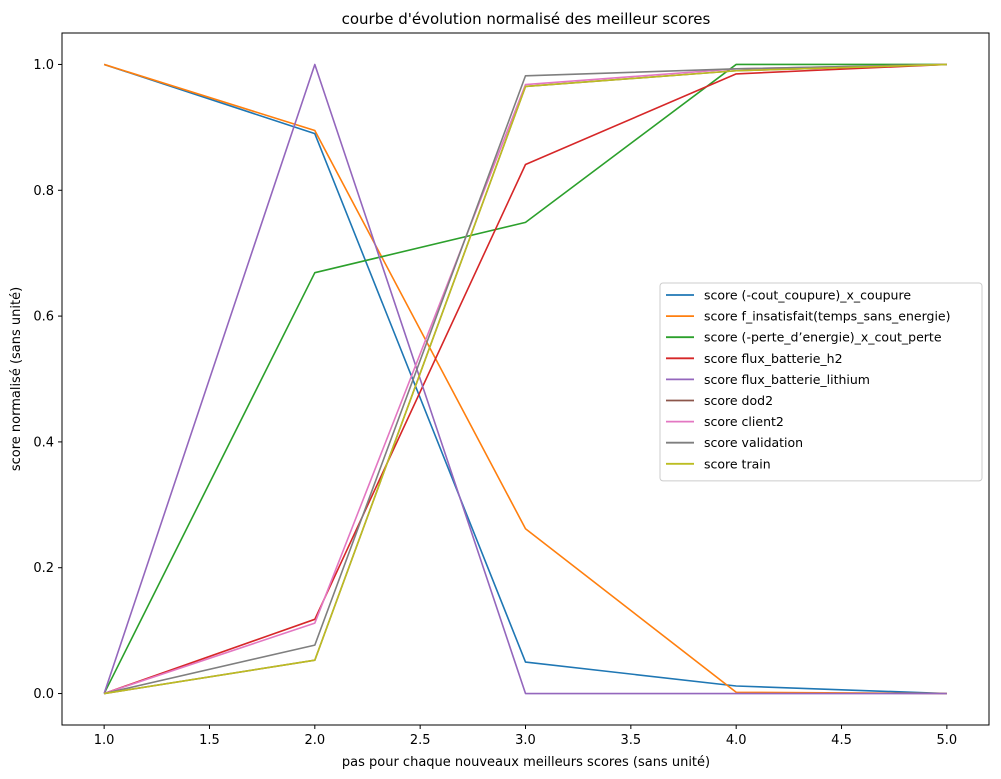 Image resolution: width=1001 pixels, height=779 pixels. What do you see at coordinates (314, 740) in the screenshot?
I see `x-tick-label: 2.0` at bounding box center [314, 740].